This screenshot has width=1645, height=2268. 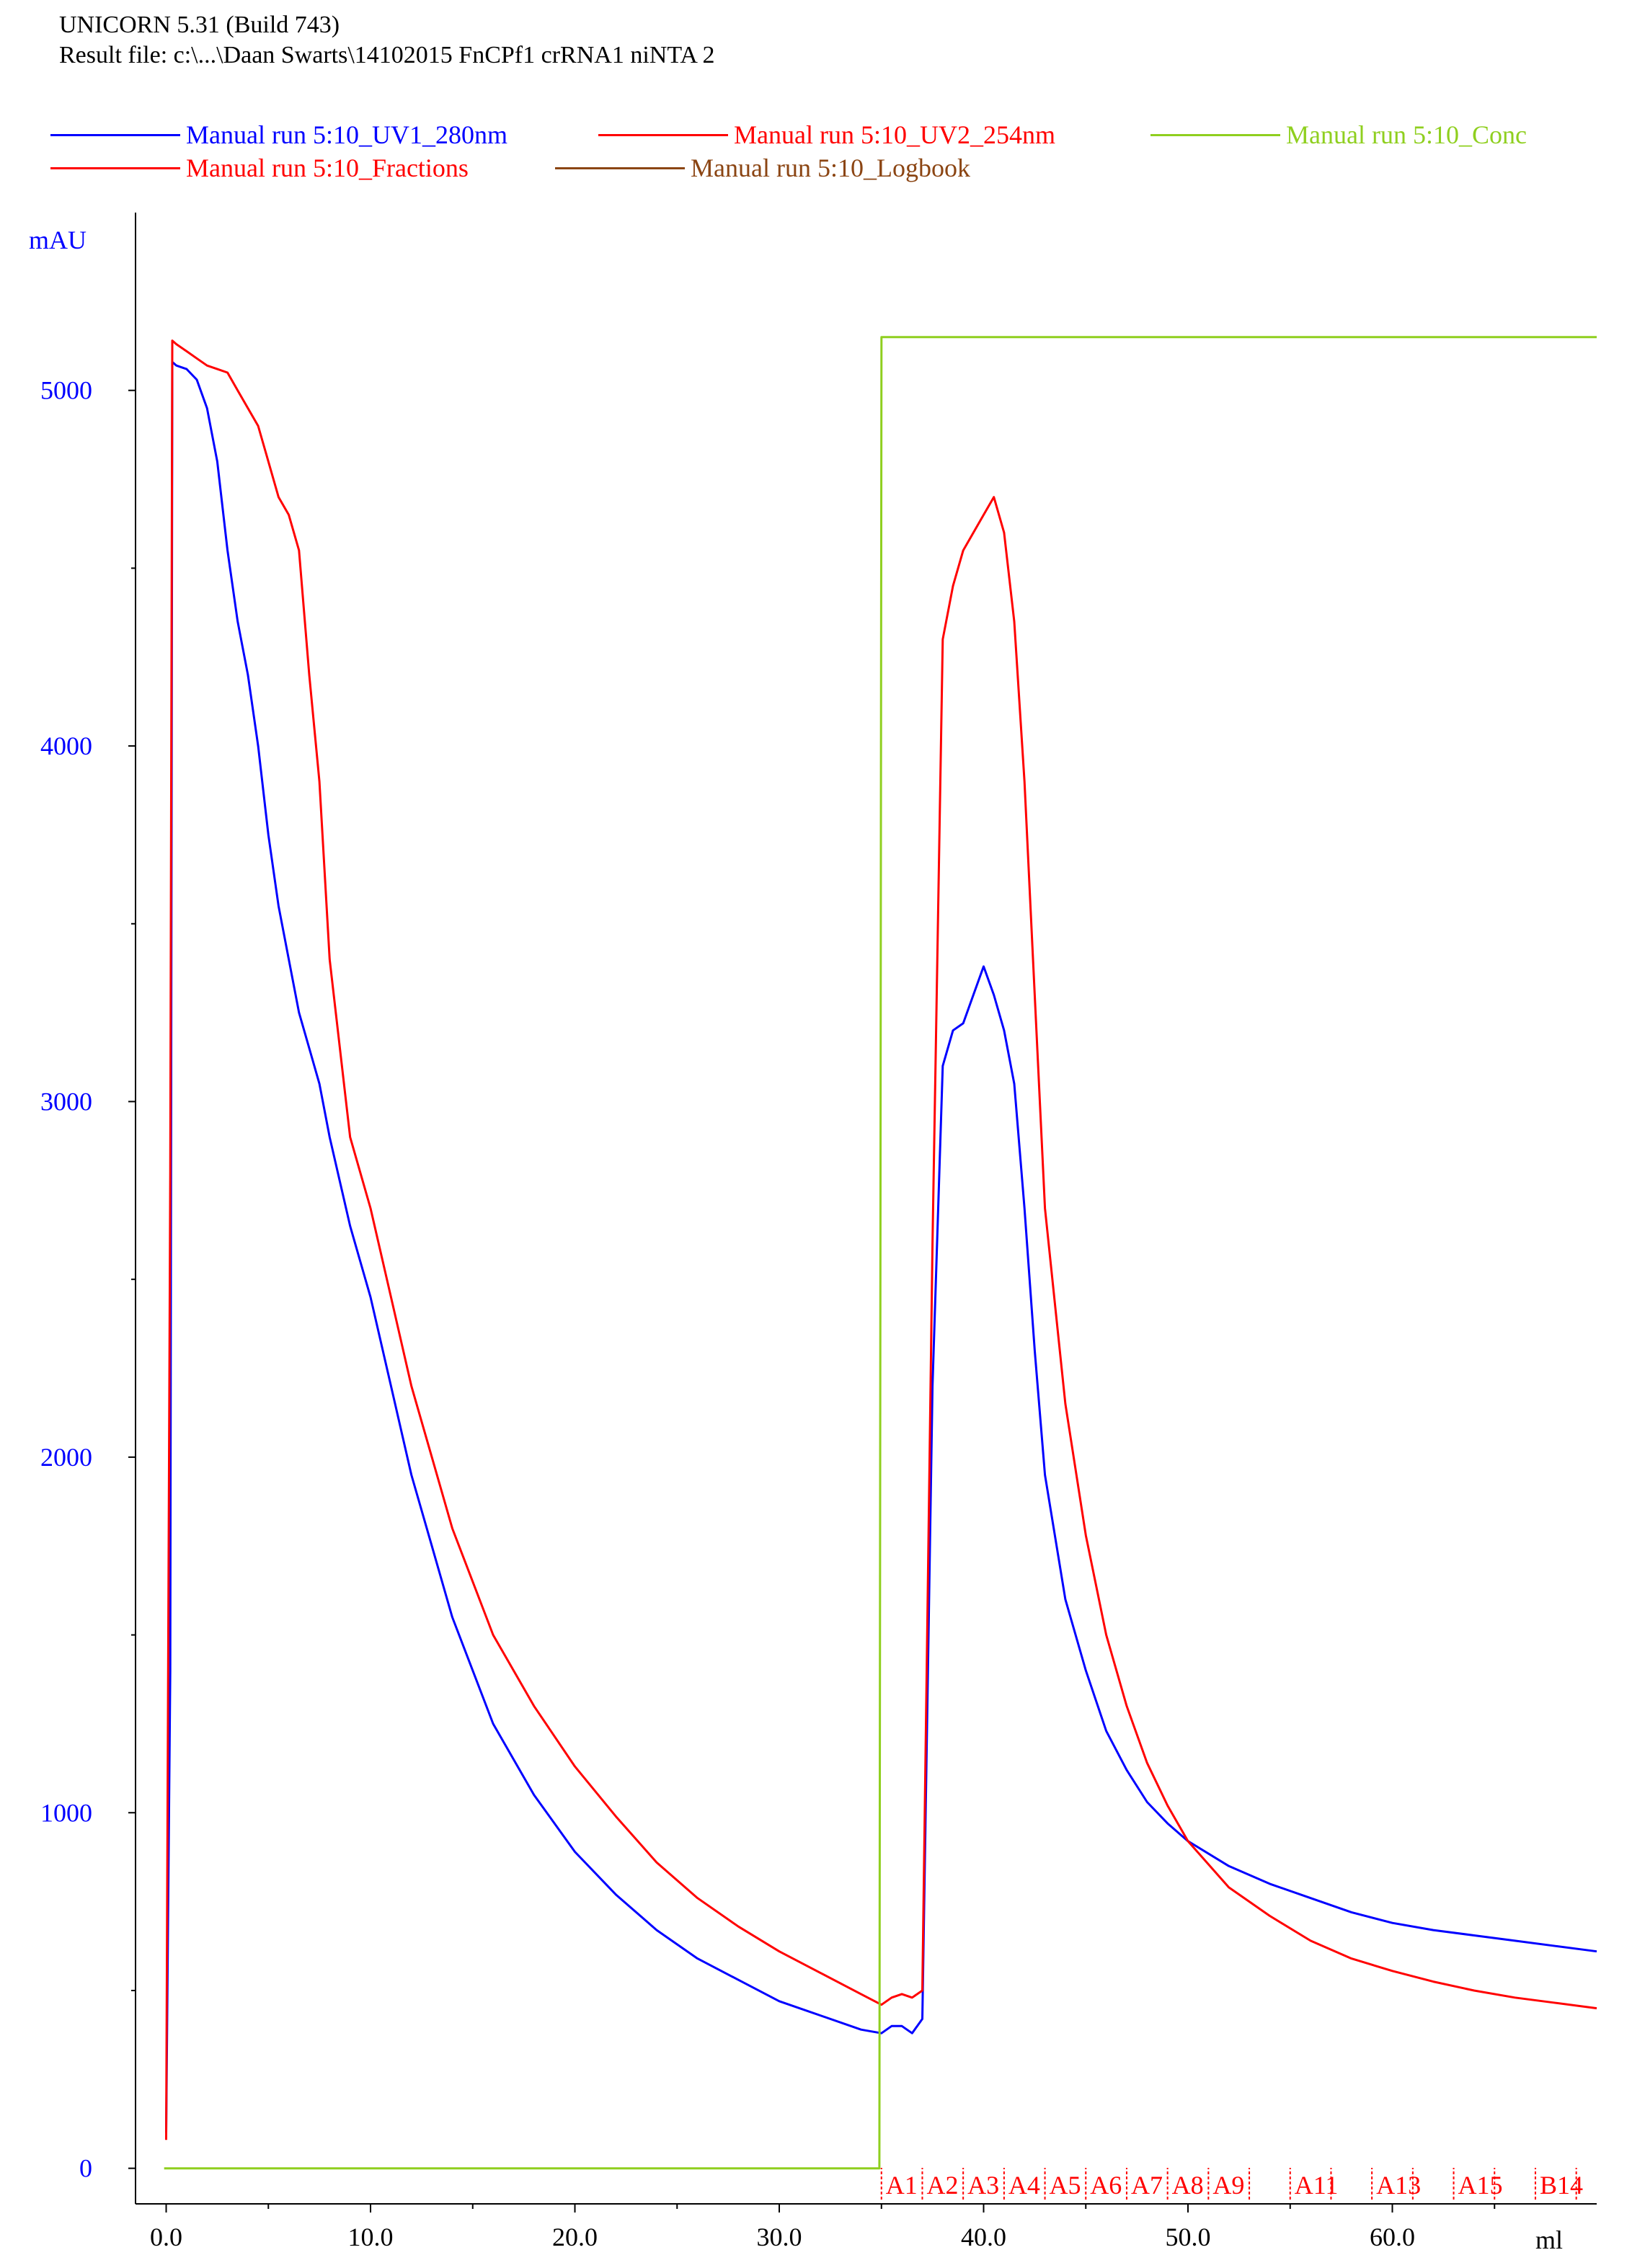 I want to click on legend-label-uv1: Manual run 5:10_UV1_280nm, so click(x=346, y=135).